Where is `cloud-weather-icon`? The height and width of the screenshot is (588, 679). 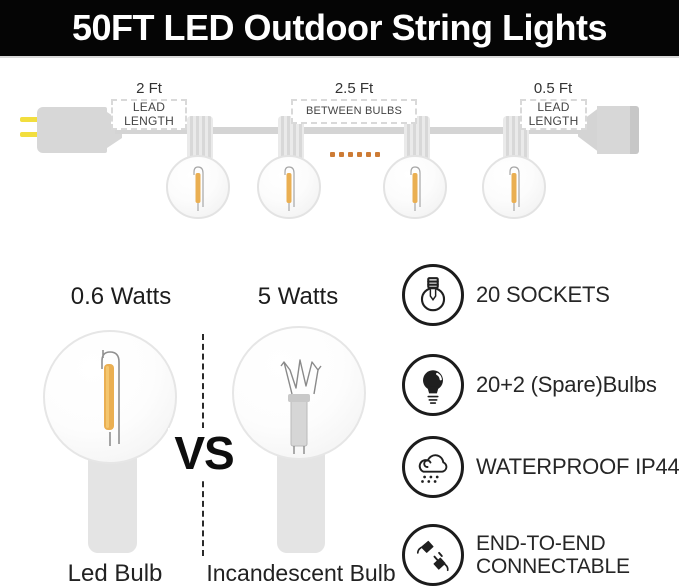 cloud-weather-icon is located at coordinates (433, 468).